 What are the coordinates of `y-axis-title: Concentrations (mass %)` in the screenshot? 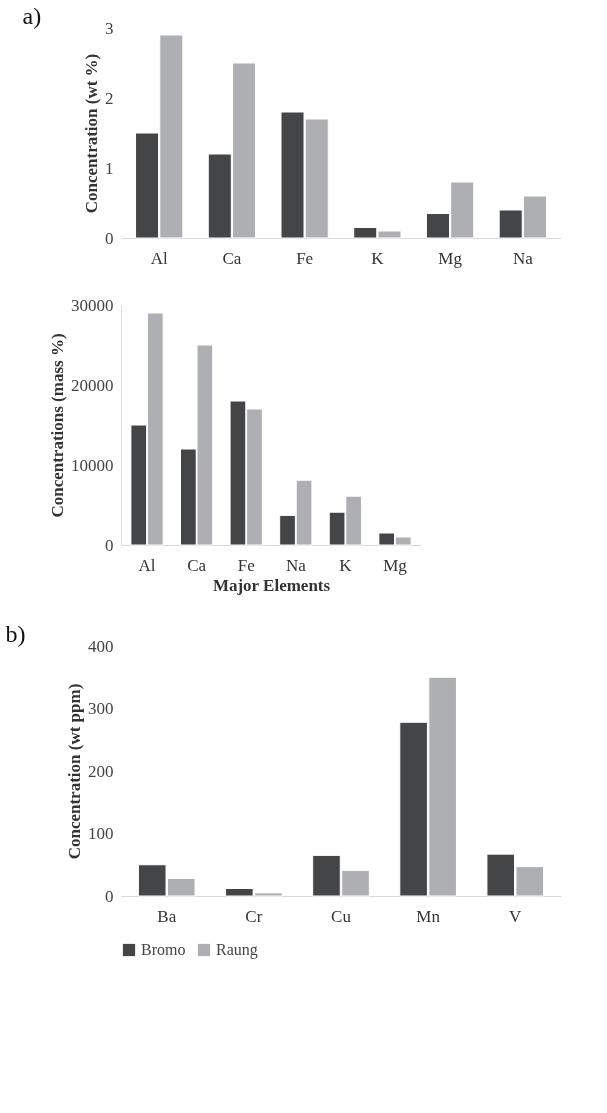 It's located at (57, 425).